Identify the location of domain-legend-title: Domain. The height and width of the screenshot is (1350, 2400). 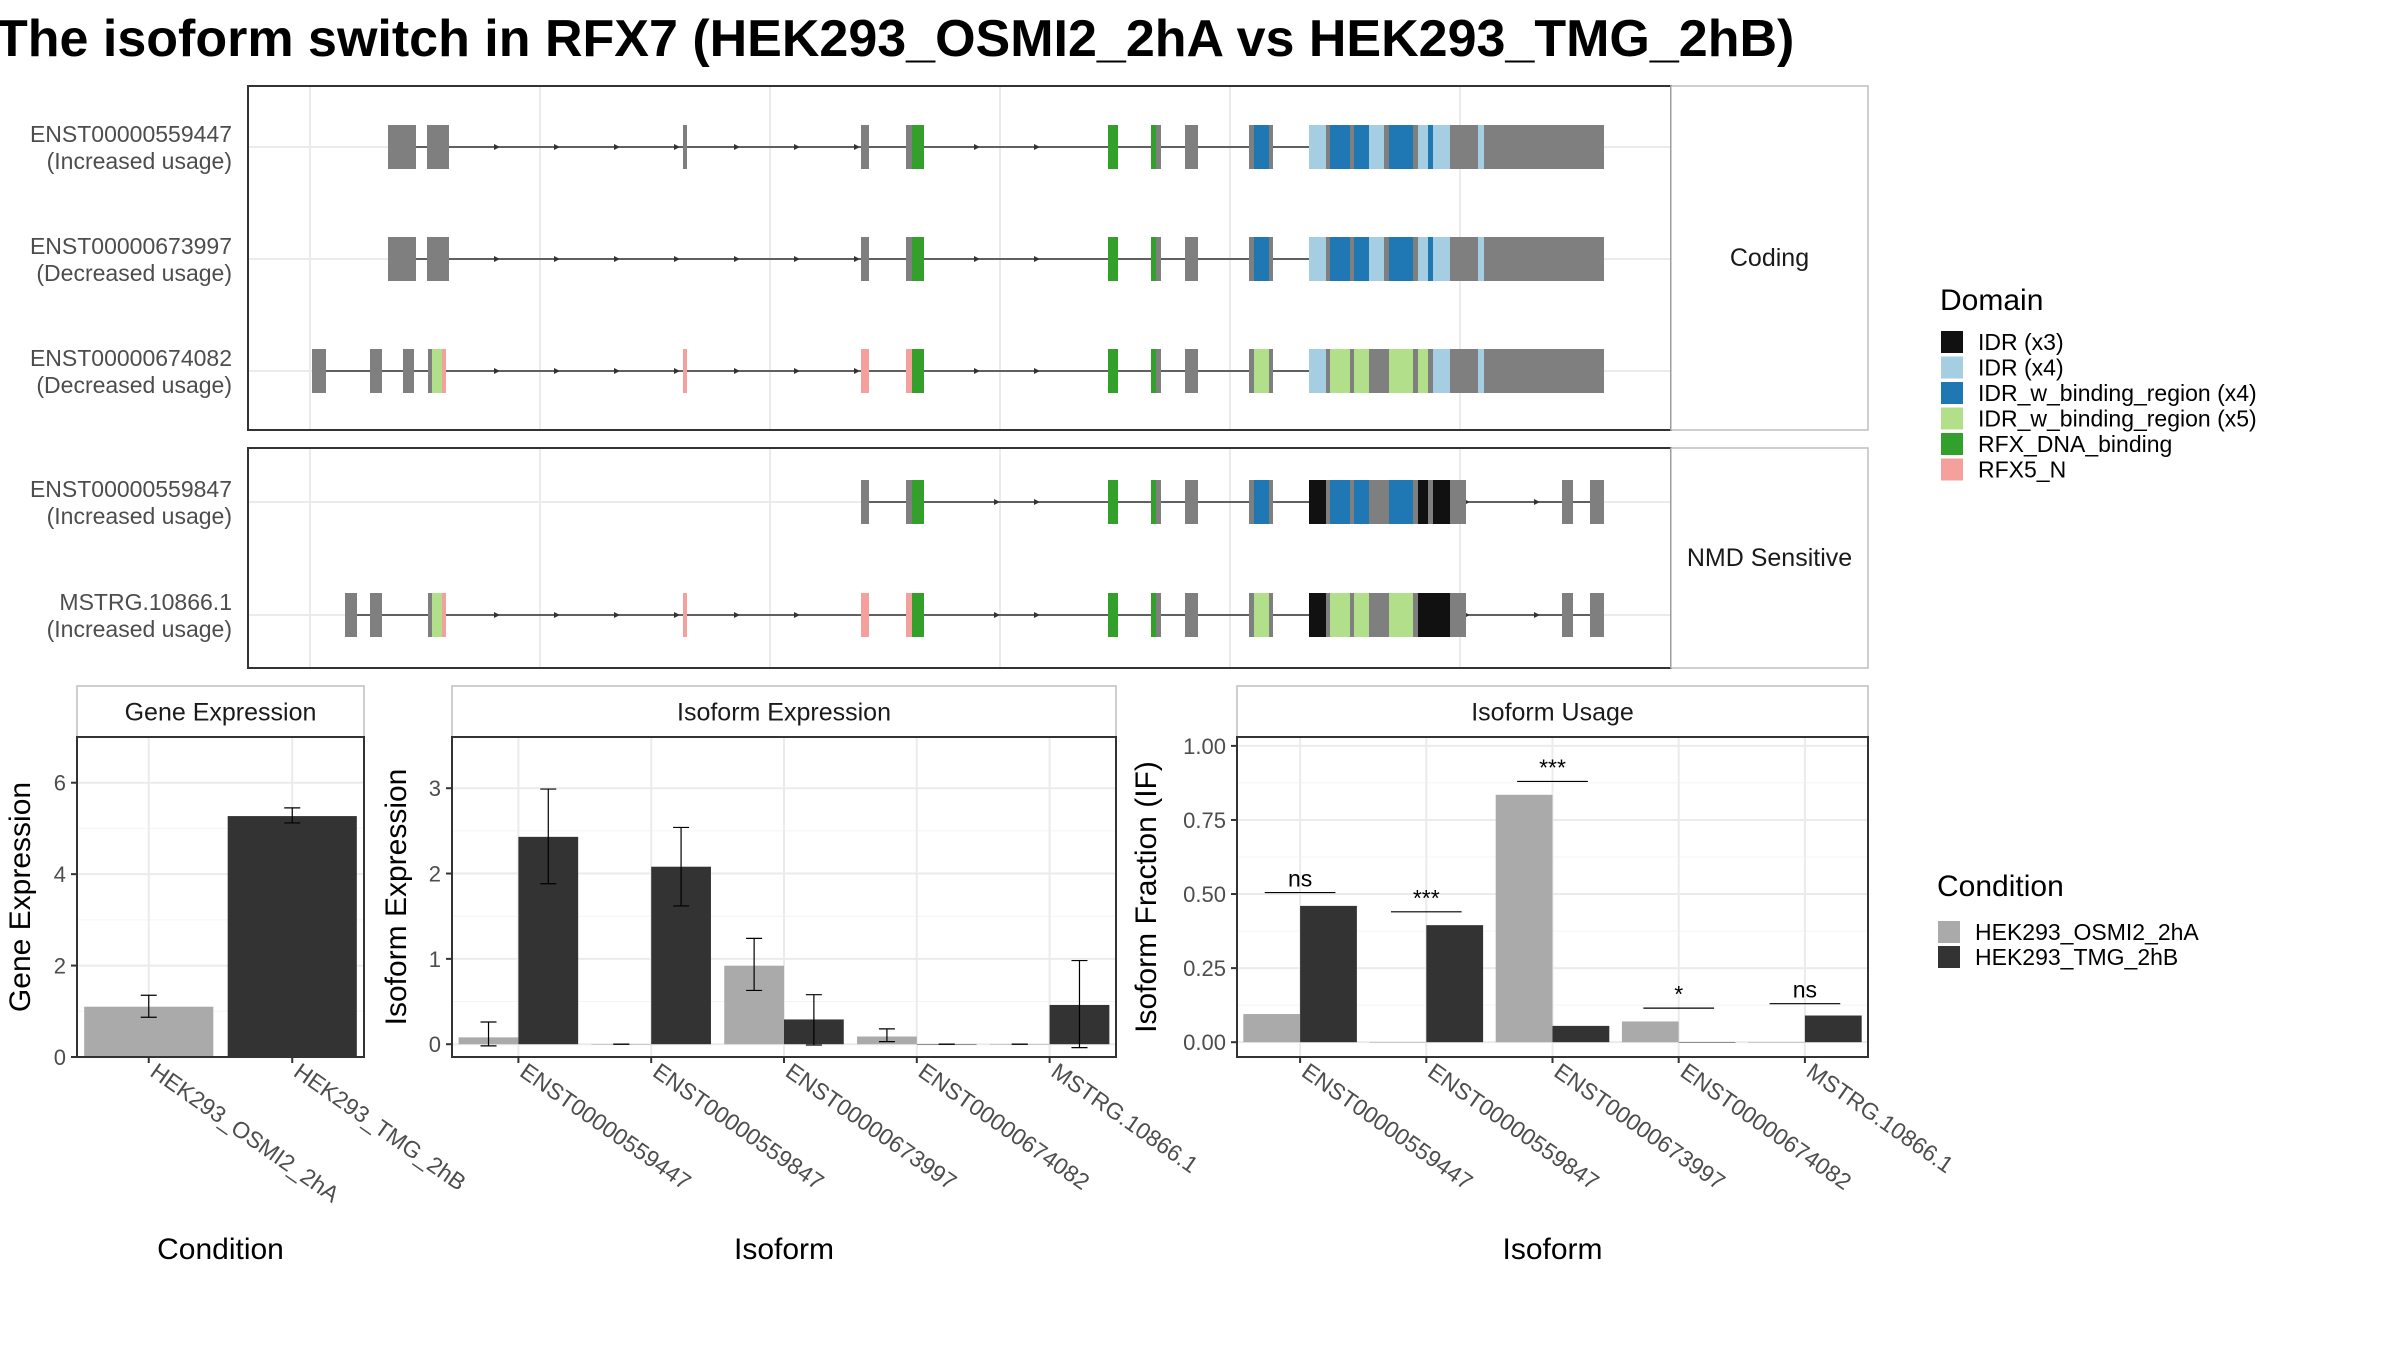
(1991, 300).